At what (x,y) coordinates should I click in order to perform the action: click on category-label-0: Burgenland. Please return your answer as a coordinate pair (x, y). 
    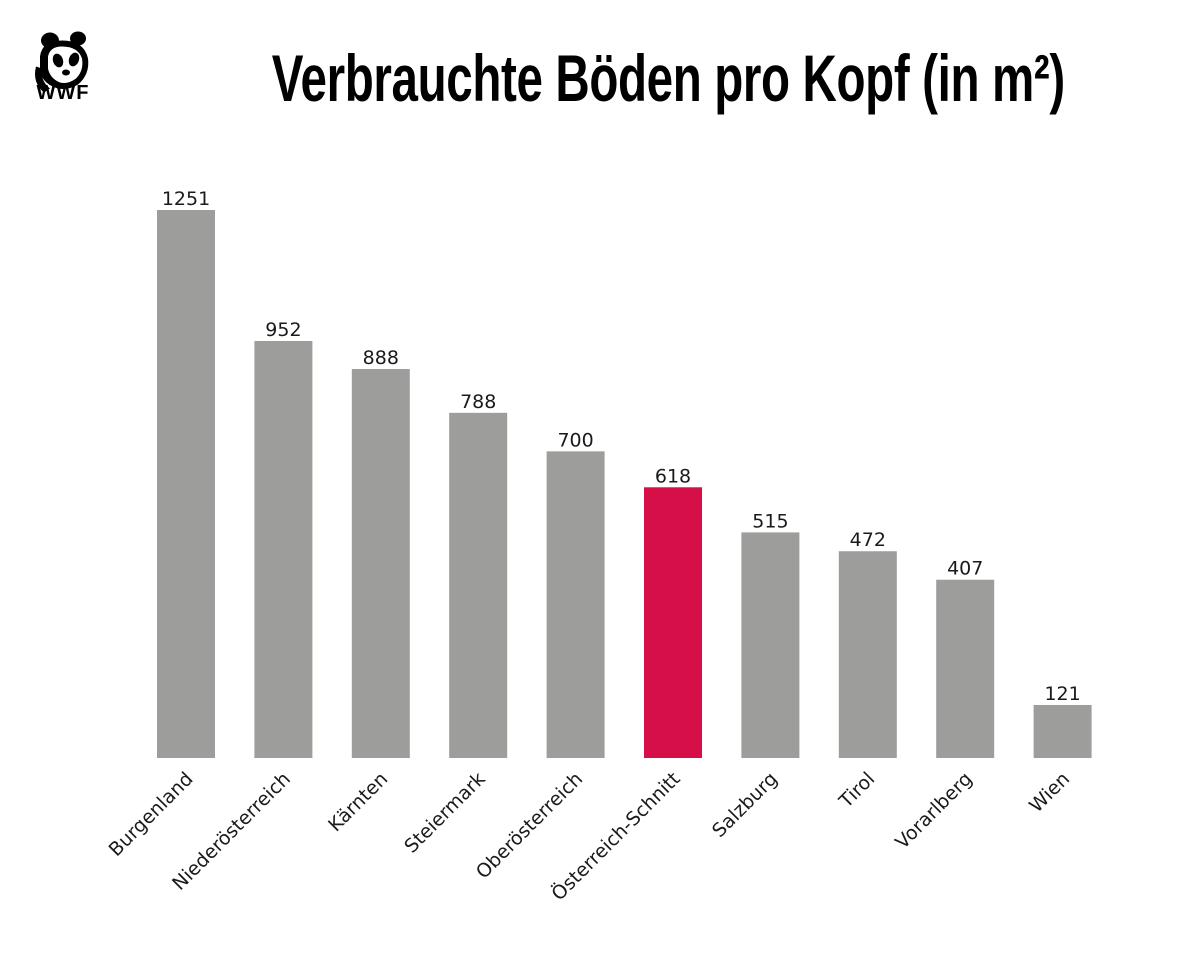
    Looking at the image, I should click on (151, 814).